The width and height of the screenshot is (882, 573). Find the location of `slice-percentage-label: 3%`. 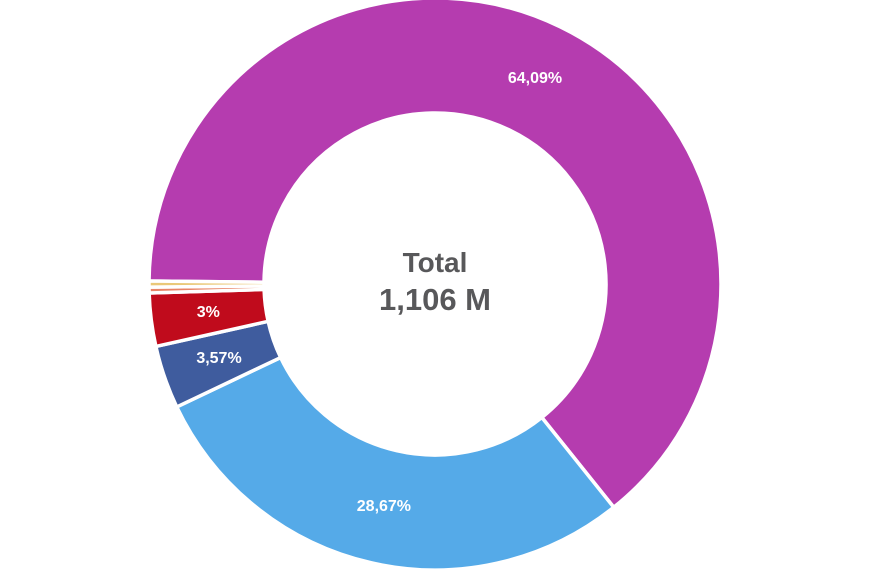

slice-percentage-label: 3% is located at coordinates (208, 312).